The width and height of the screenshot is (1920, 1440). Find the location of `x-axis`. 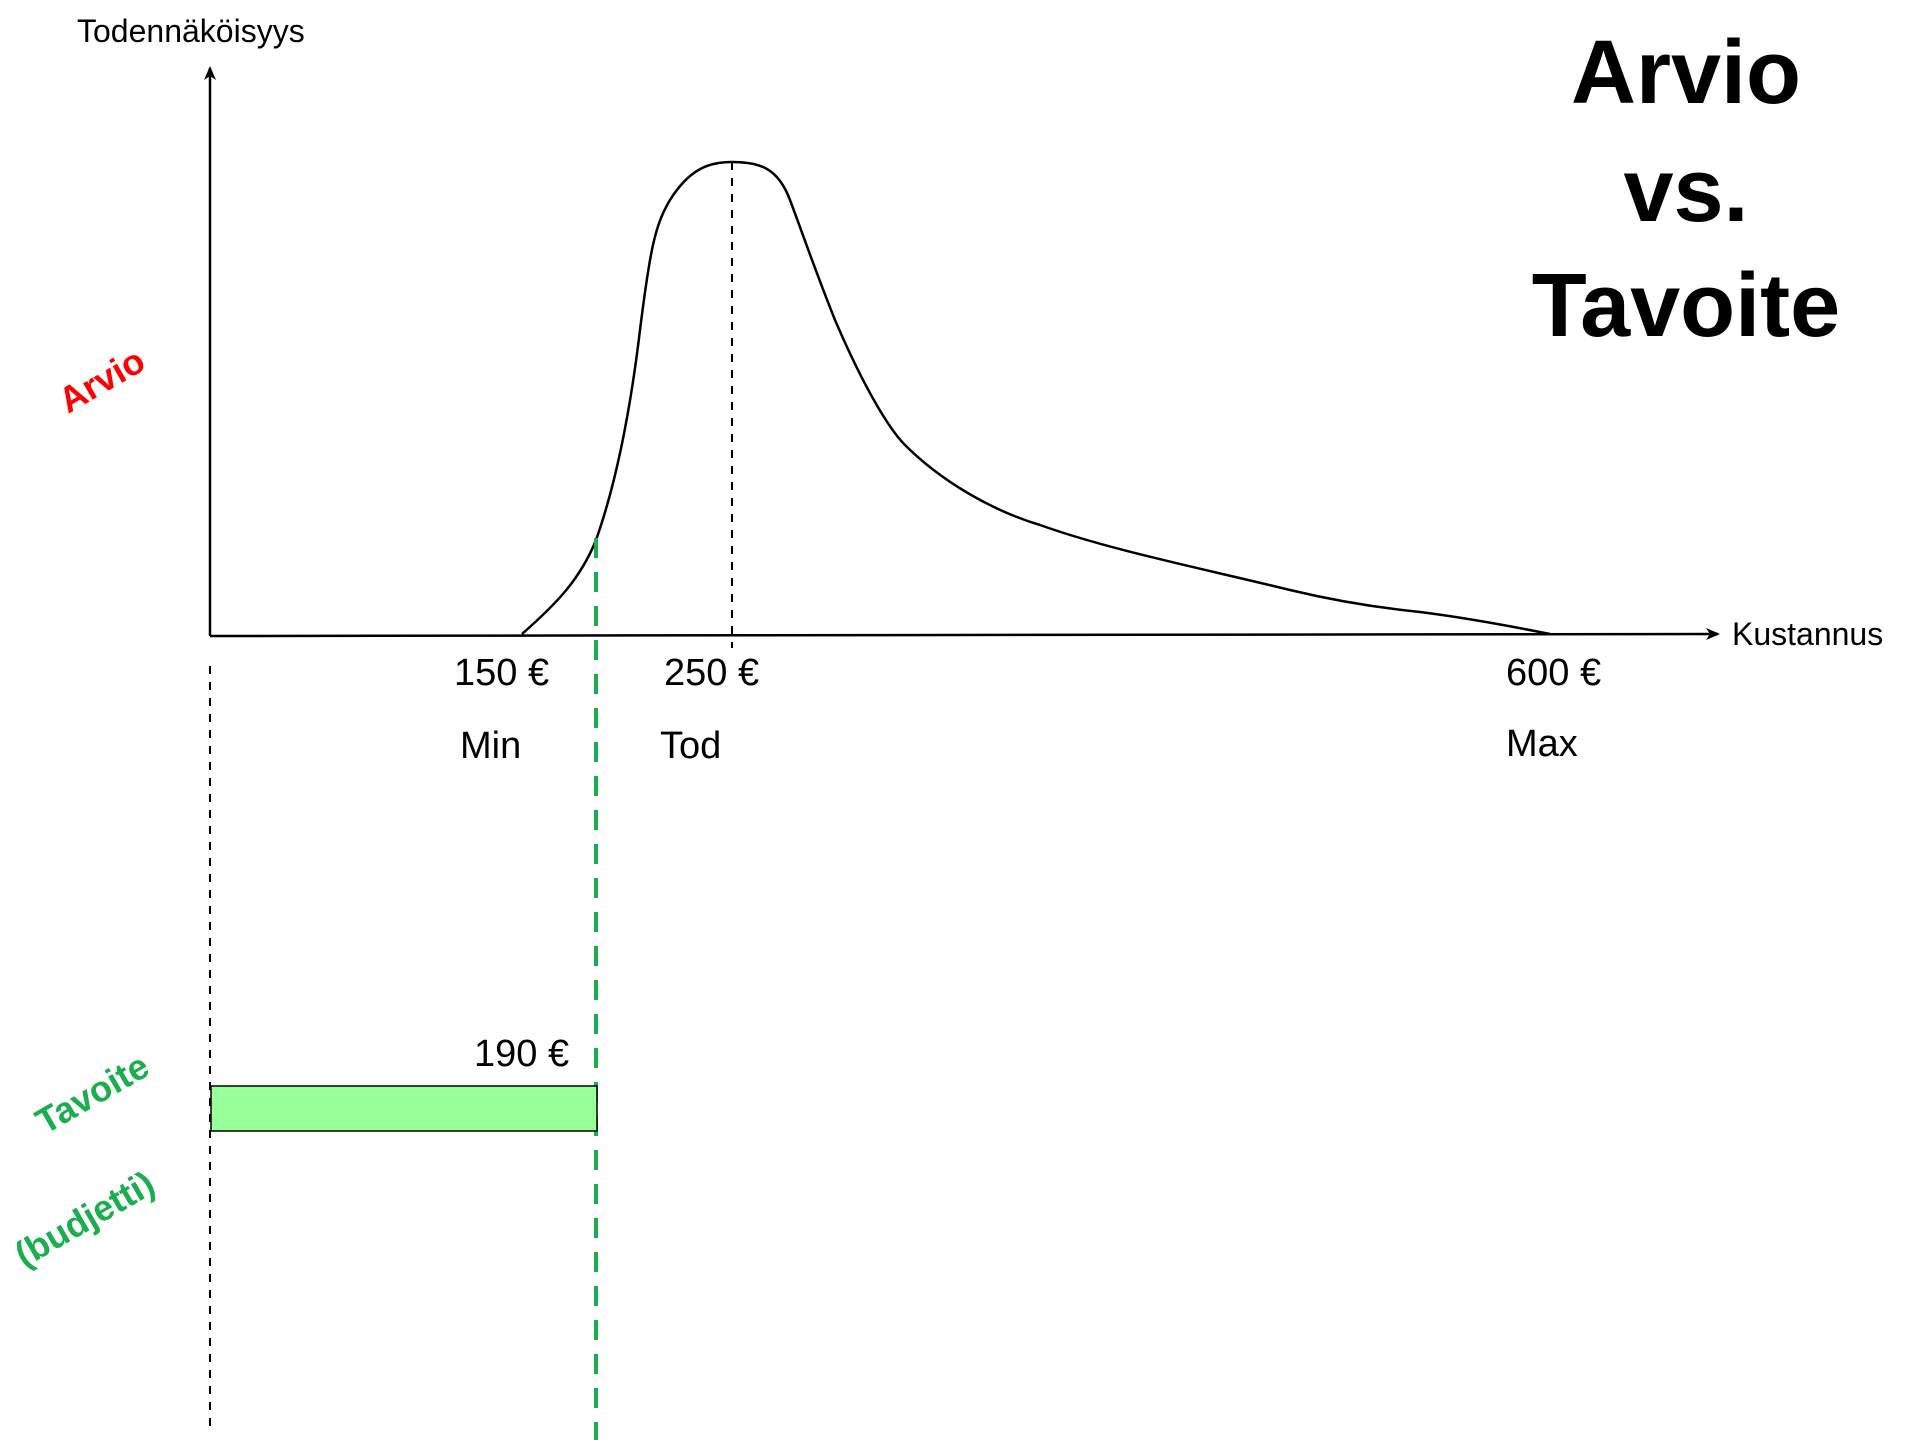

x-axis is located at coordinates (964, 634).